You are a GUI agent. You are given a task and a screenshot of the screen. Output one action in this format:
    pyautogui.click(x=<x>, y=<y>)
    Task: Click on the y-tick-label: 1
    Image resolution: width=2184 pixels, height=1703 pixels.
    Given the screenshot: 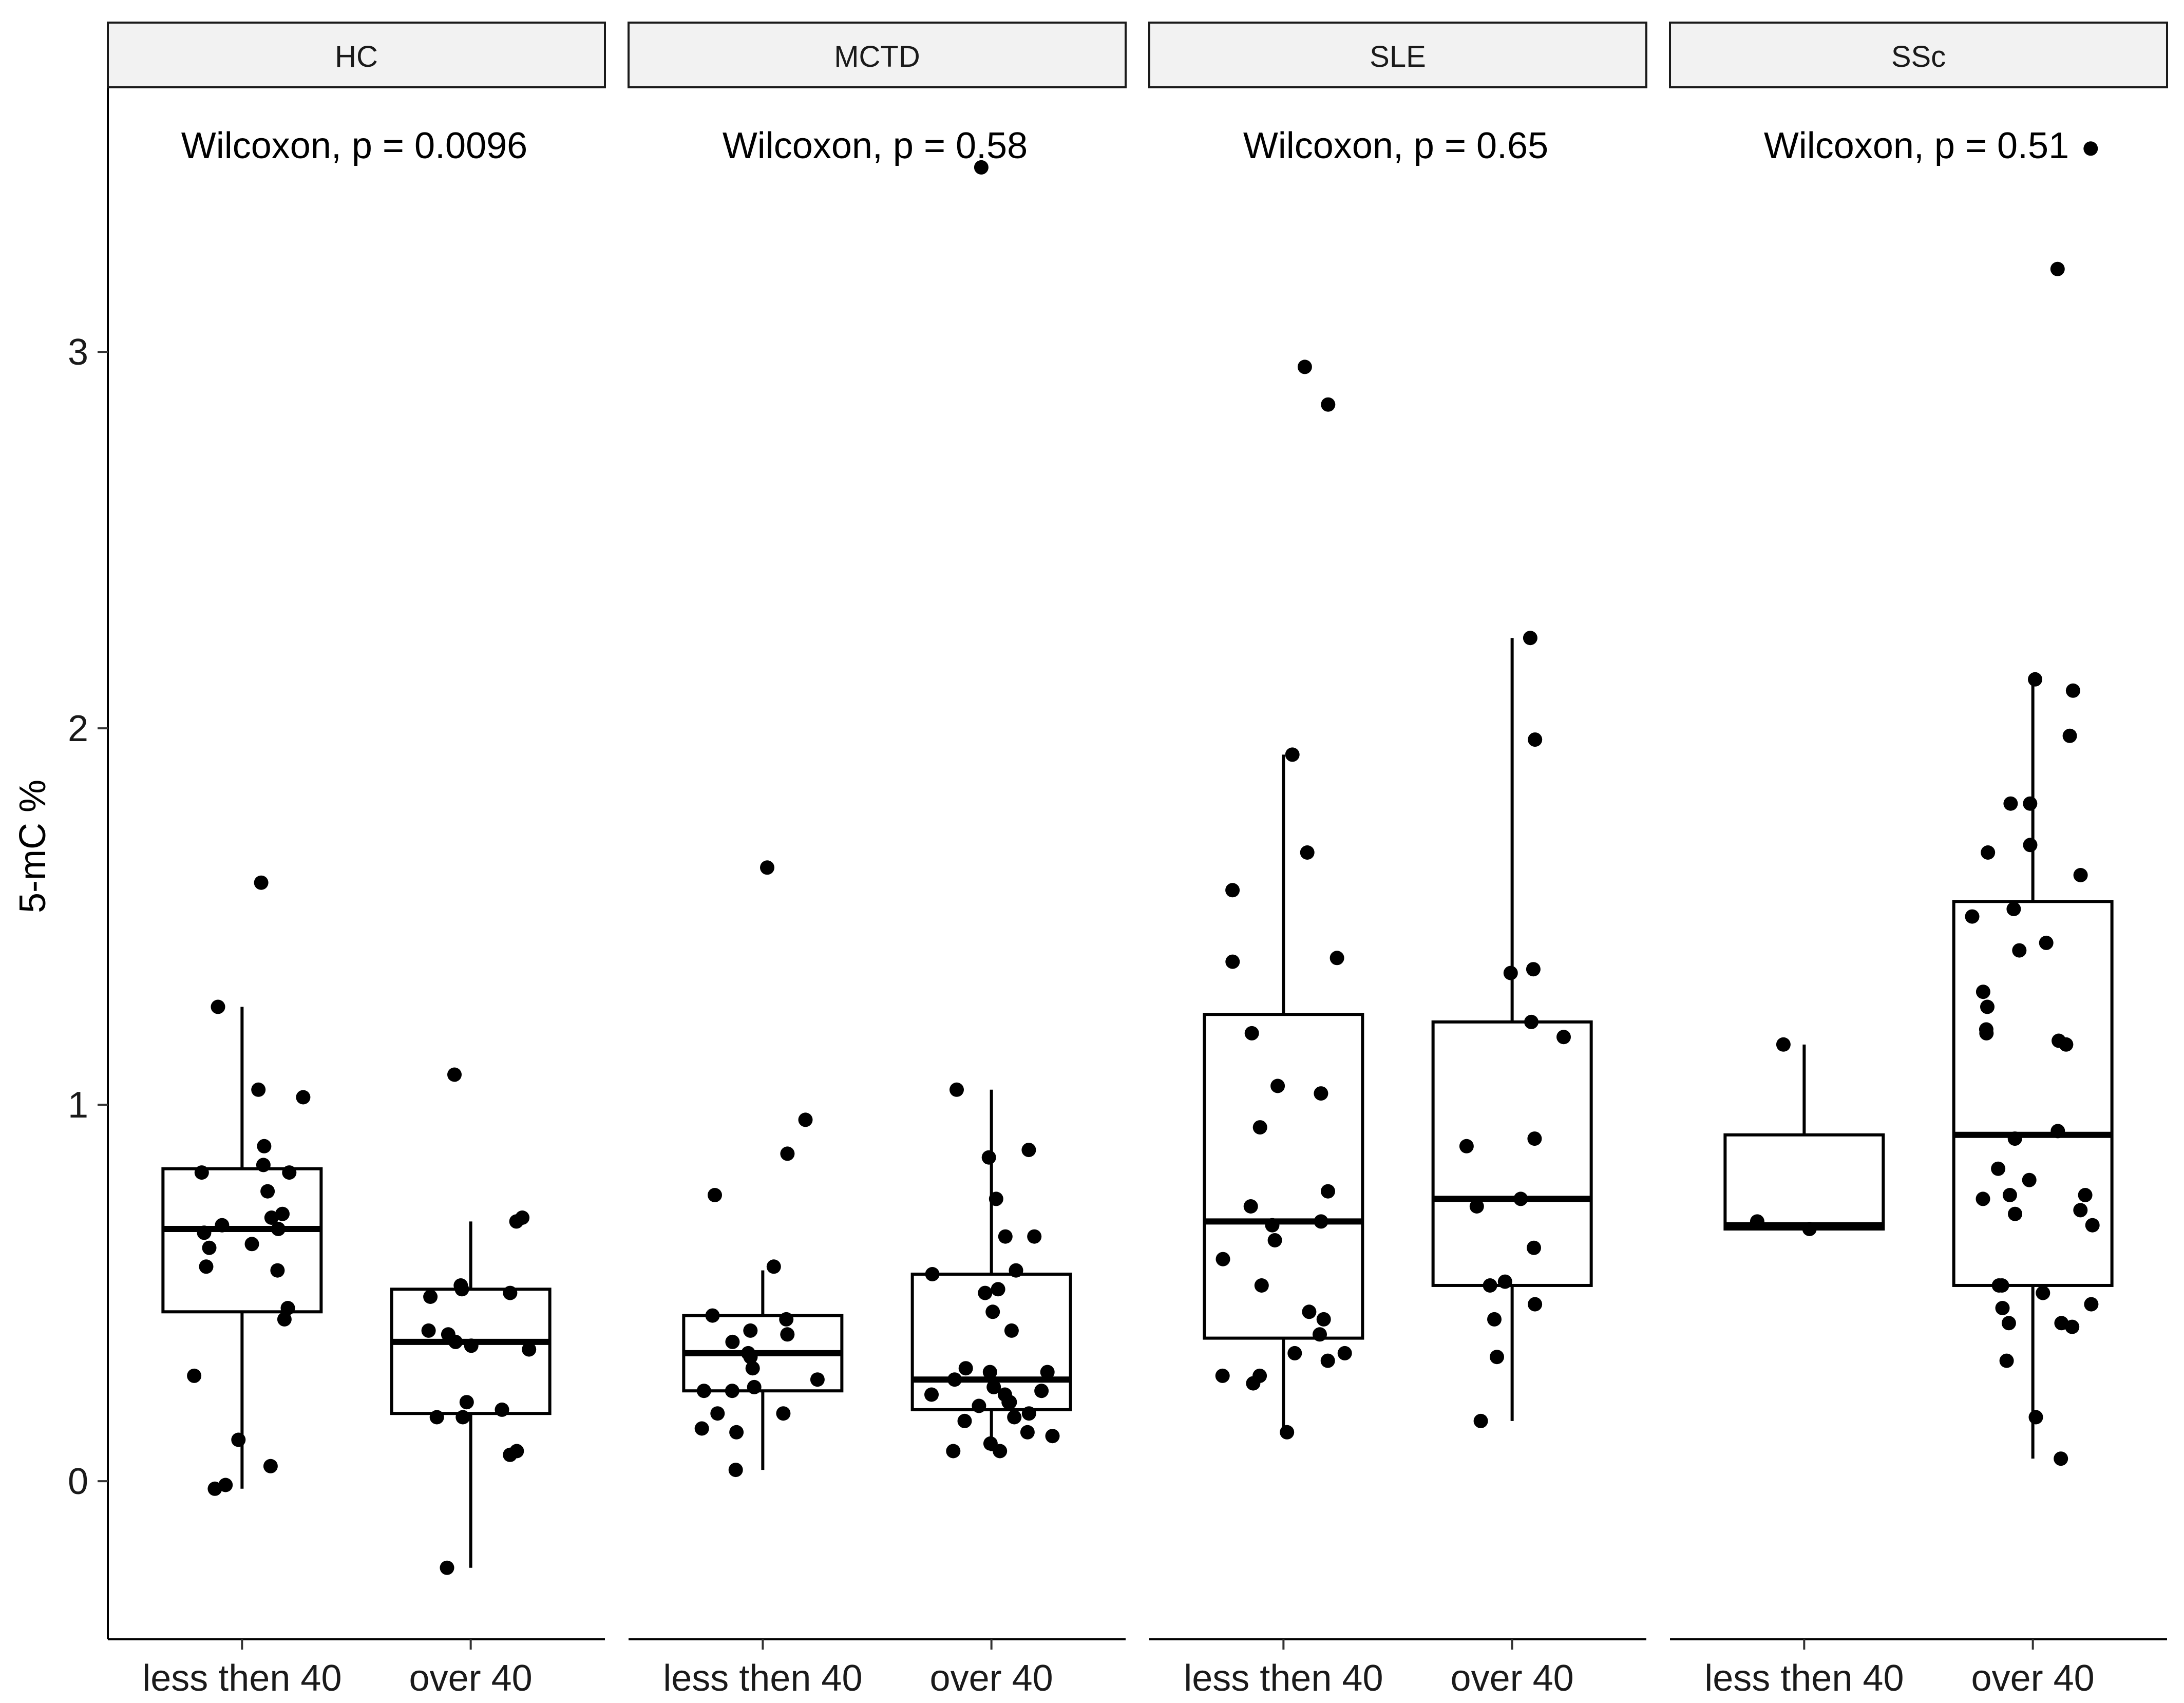 What is the action you would take?
    pyautogui.click(x=78, y=1106)
    